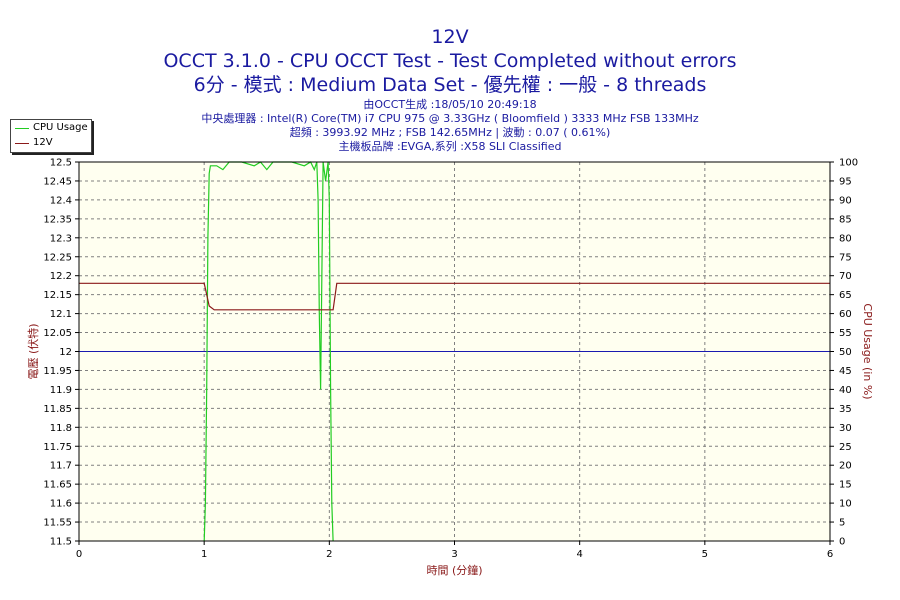 This screenshot has width=900, height=600. I want to click on y-tick-label: 12.5, so click(61, 163).